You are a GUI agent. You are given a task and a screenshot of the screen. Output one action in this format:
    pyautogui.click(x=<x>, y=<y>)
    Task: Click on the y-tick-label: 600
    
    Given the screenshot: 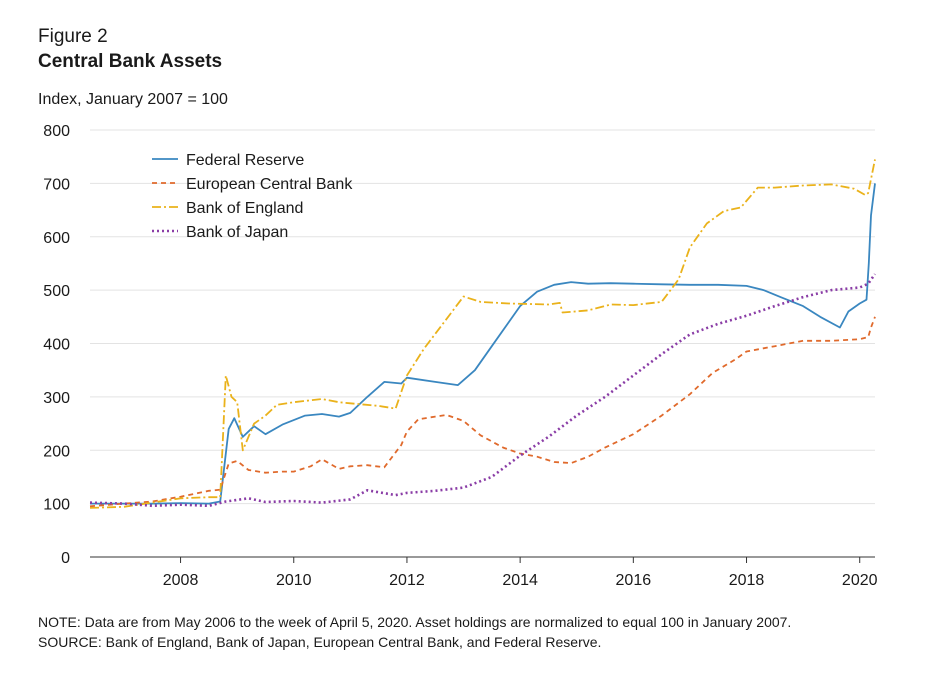 What is the action you would take?
    pyautogui.click(x=56, y=238)
    